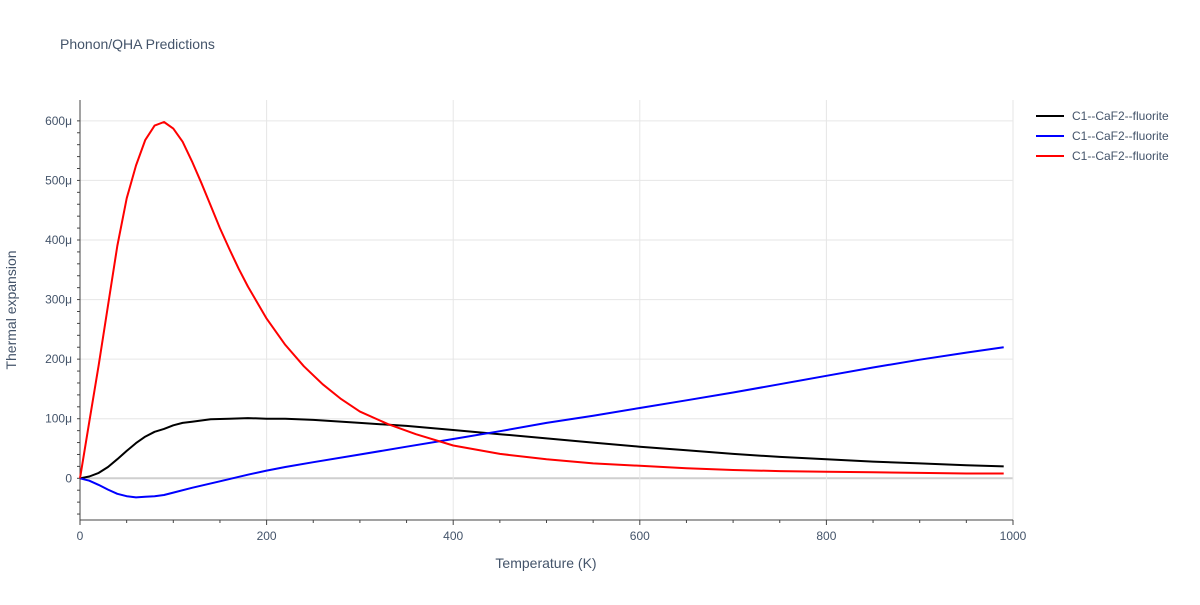 The image size is (1200, 605). Describe the element at coordinates (137, 44) in the screenshot. I see `chart-title: Phonon/QHA Predictions` at that location.